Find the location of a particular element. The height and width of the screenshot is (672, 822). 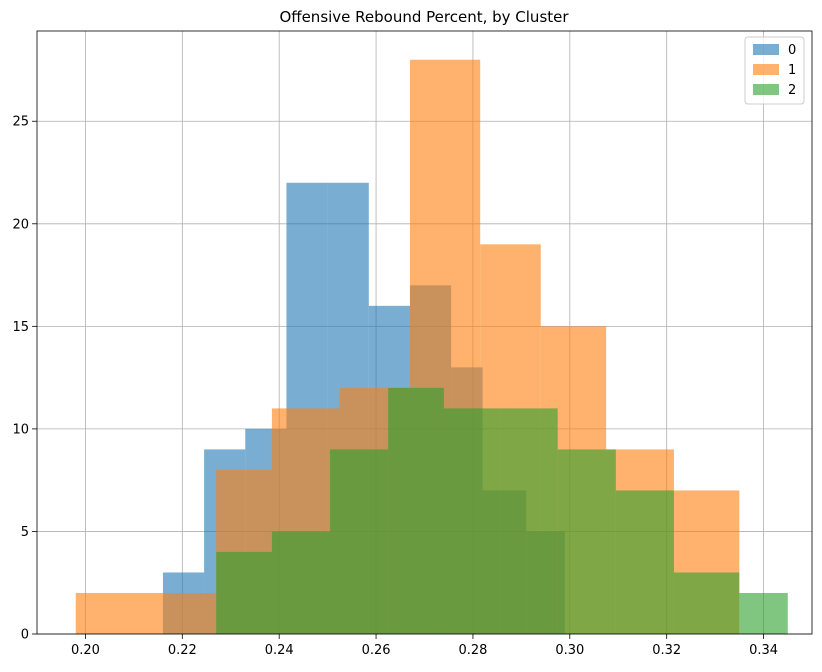

x-tick-label: 0.28 is located at coordinates (472, 650).